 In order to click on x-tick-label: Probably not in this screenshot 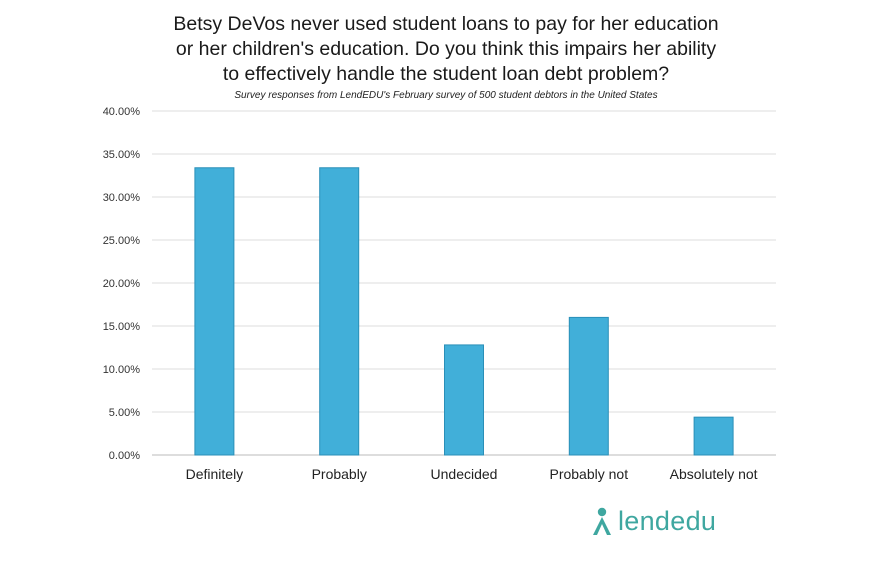, I will do `click(588, 474)`.